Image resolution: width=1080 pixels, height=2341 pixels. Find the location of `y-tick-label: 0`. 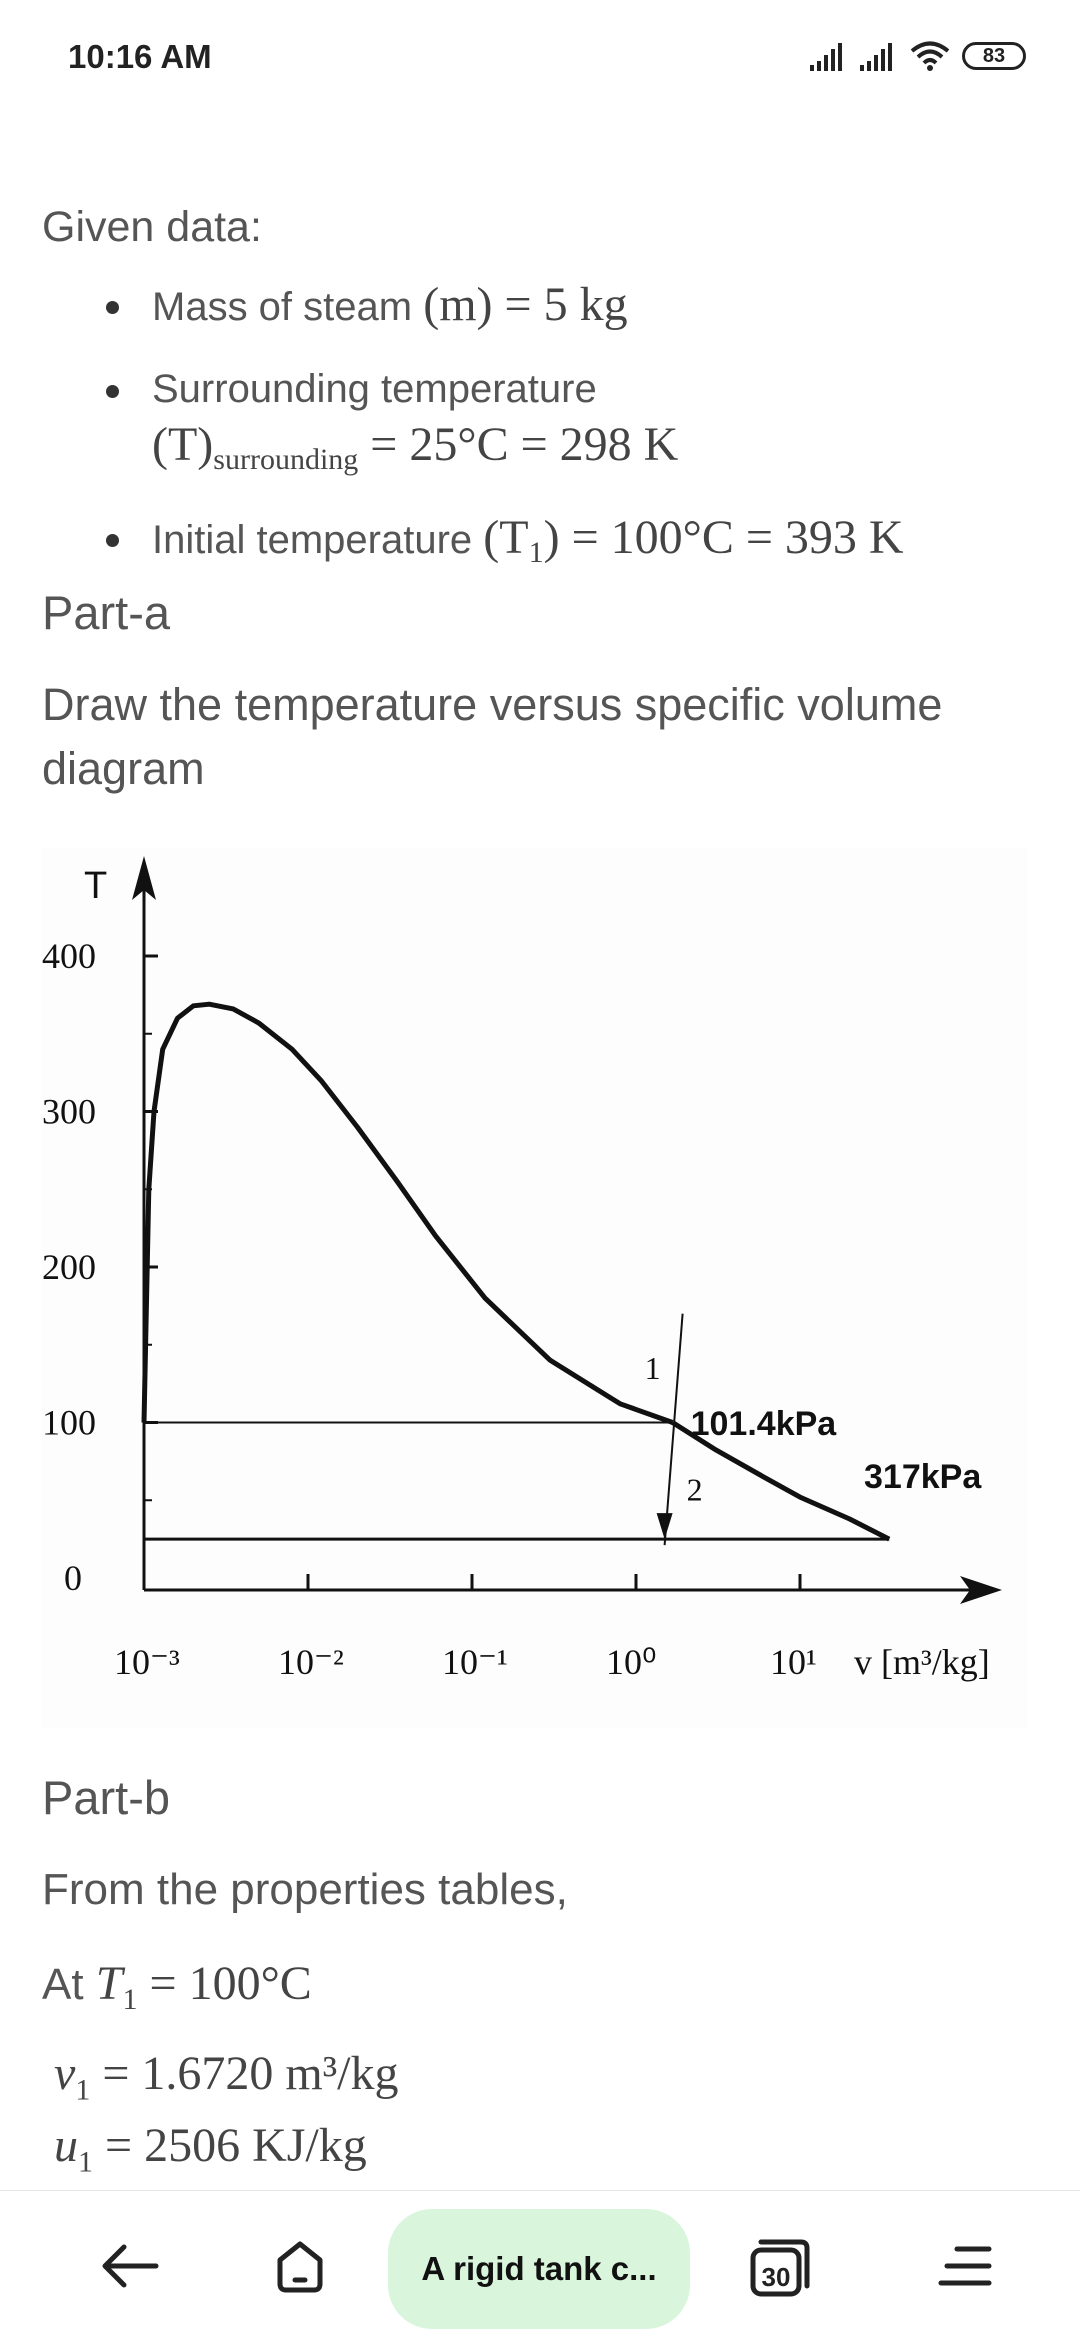

y-tick-label: 0 is located at coordinates (73, 1578).